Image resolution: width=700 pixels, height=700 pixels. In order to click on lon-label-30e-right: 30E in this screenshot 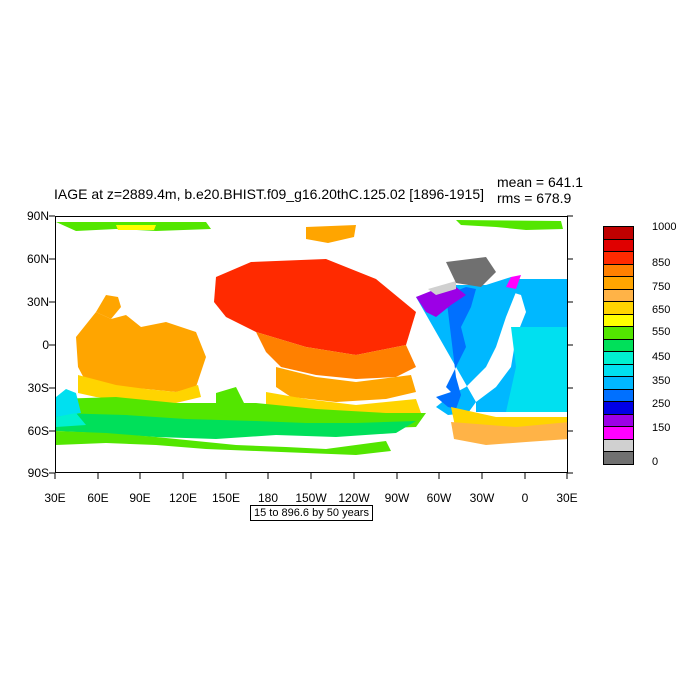, I will do `click(567, 498)`.